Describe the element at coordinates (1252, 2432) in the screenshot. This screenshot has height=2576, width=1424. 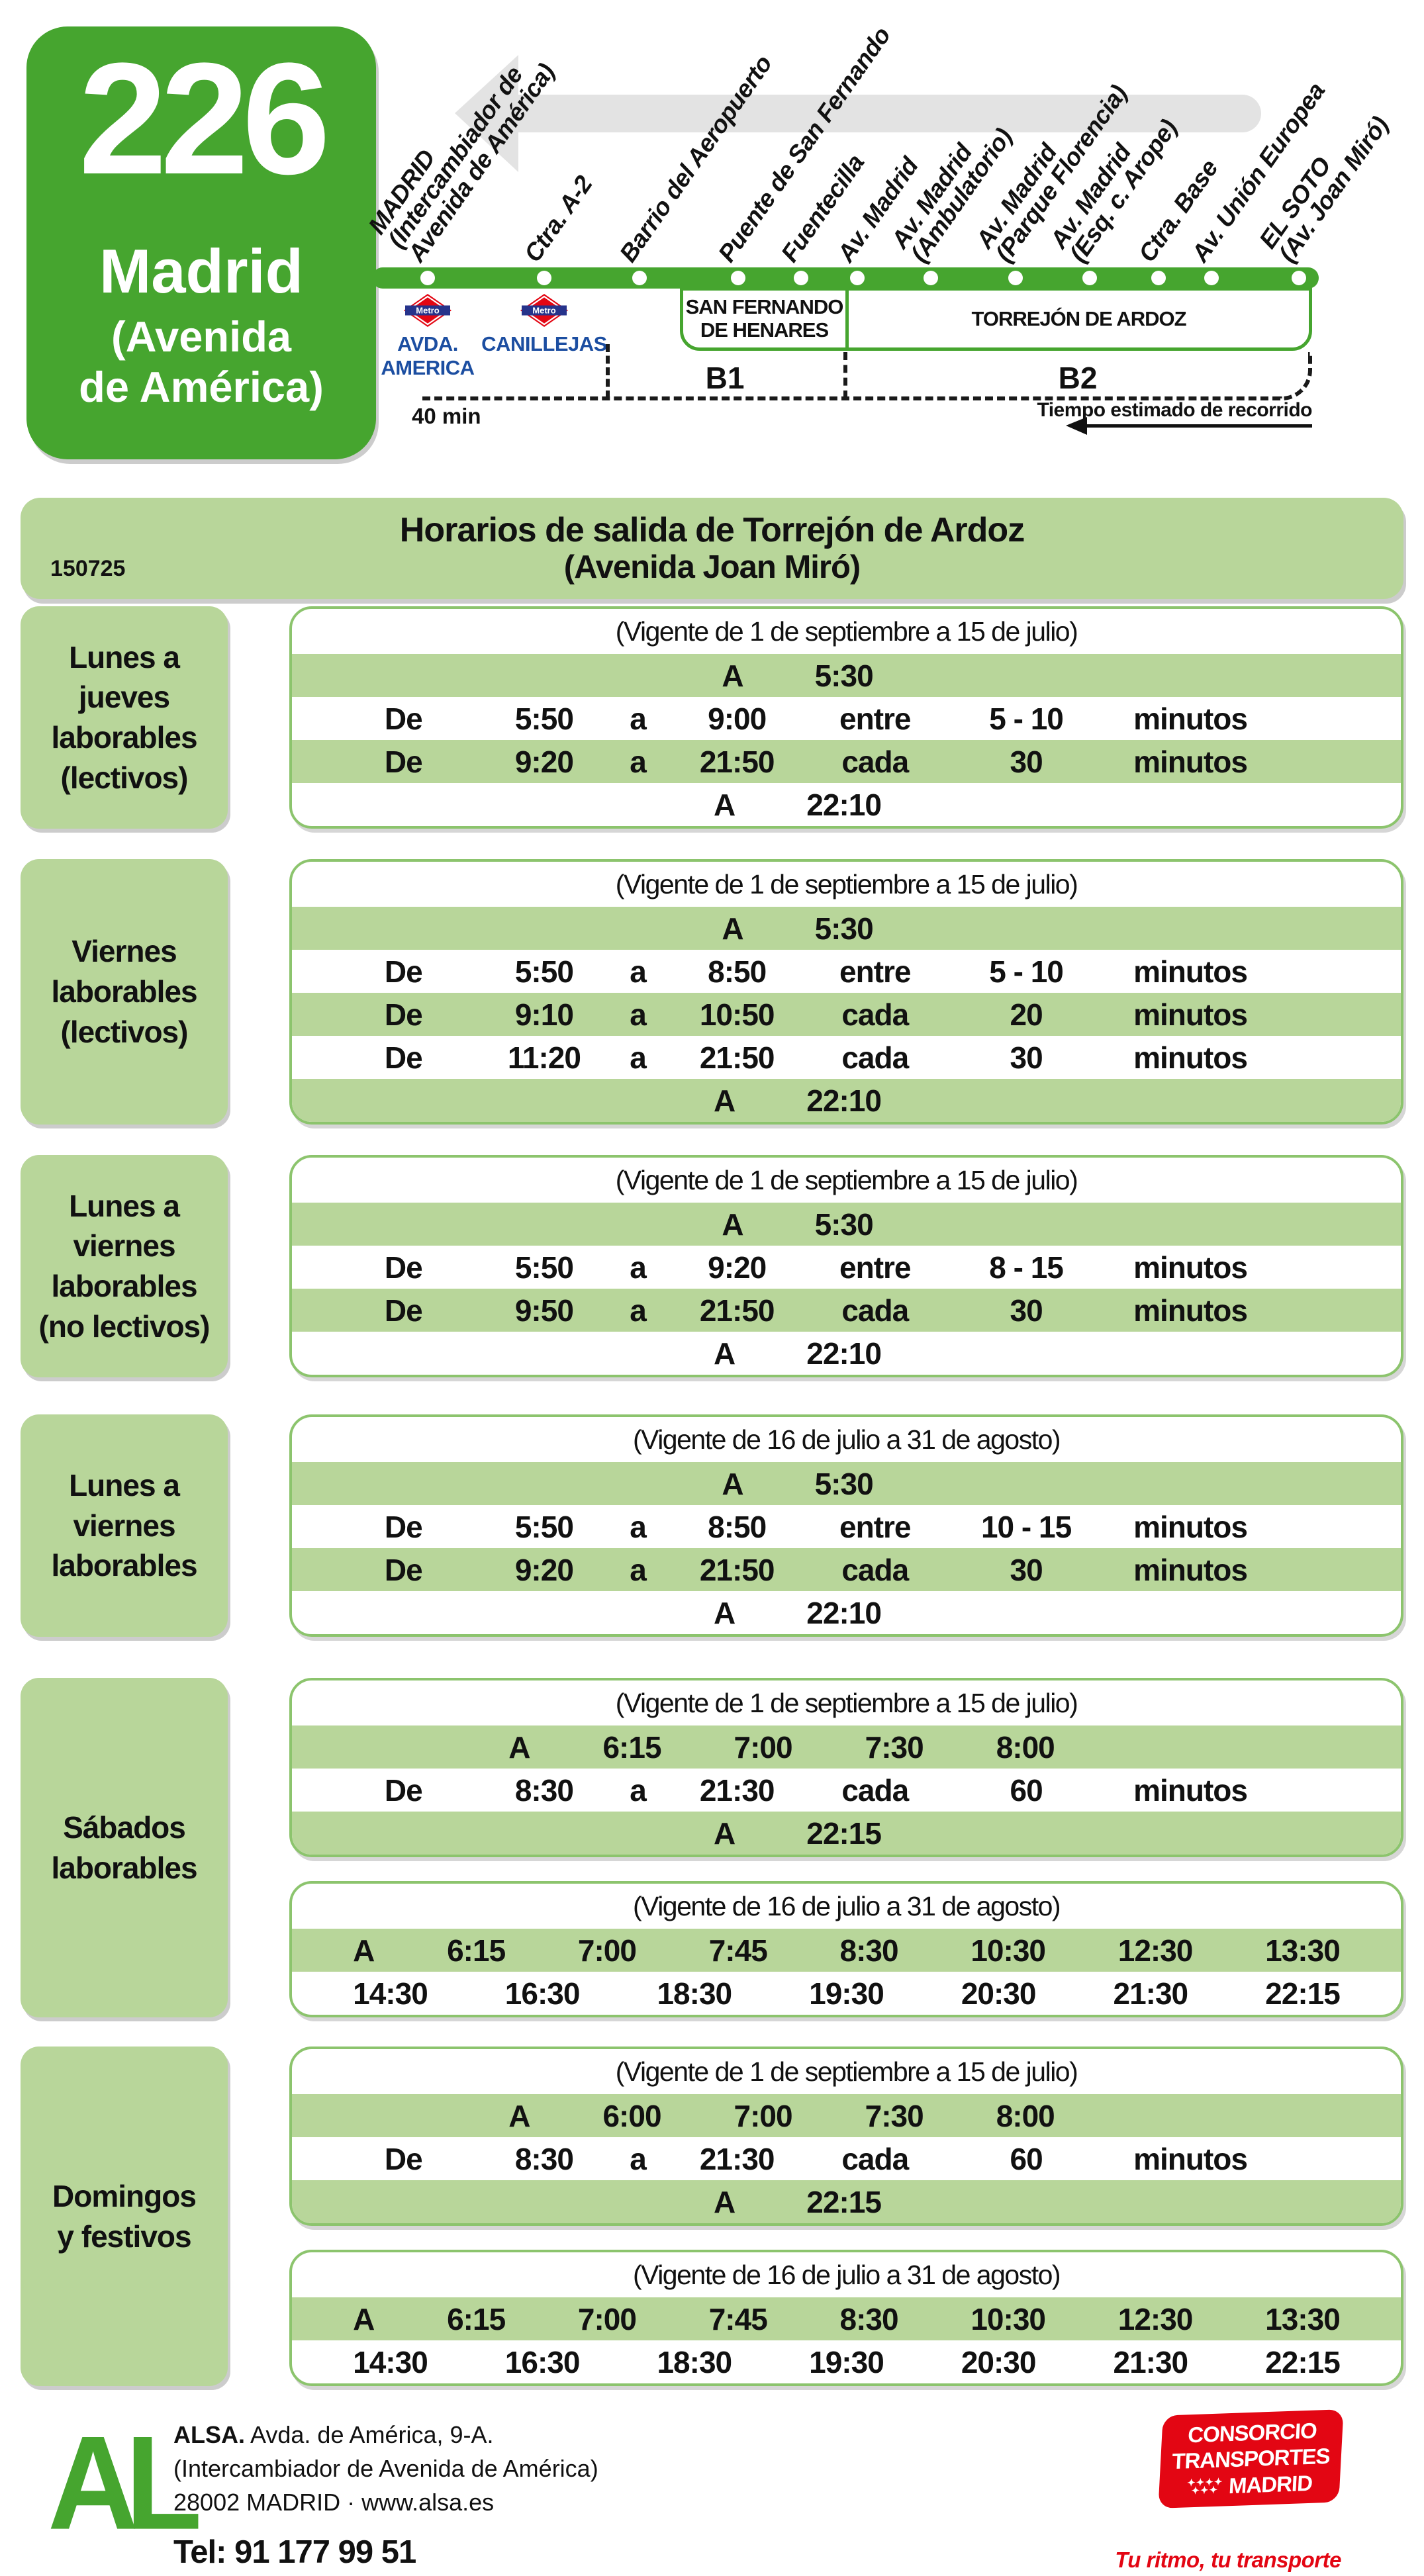
I see `consorcio-line1: CONSORCIO` at that location.